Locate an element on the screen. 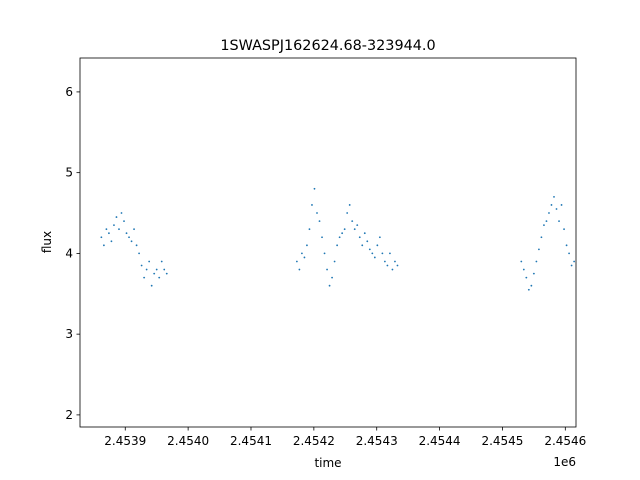 The height and width of the screenshot is (480, 640). x-tick-label: 2.4542 is located at coordinates (314, 441).